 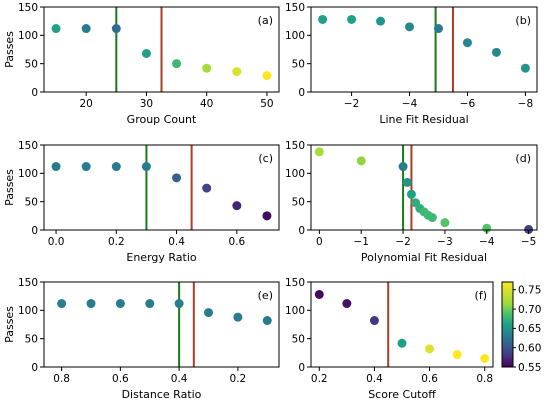 I want to click on colorbar-tick-label: 0.75, so click(x=529, y=291).